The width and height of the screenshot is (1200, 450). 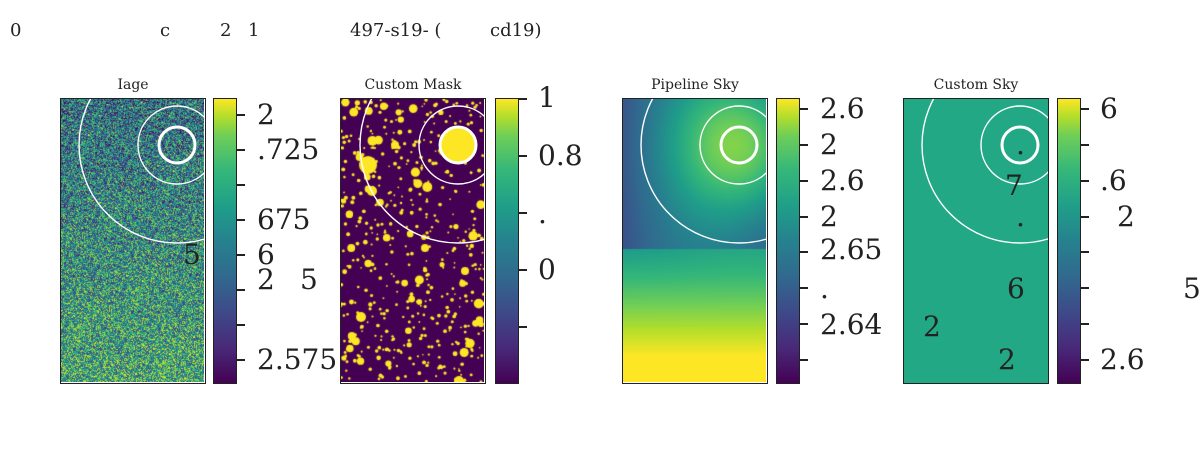 I want to click on colorbar-tick-label: 2.575, so click(x=297, y=359).